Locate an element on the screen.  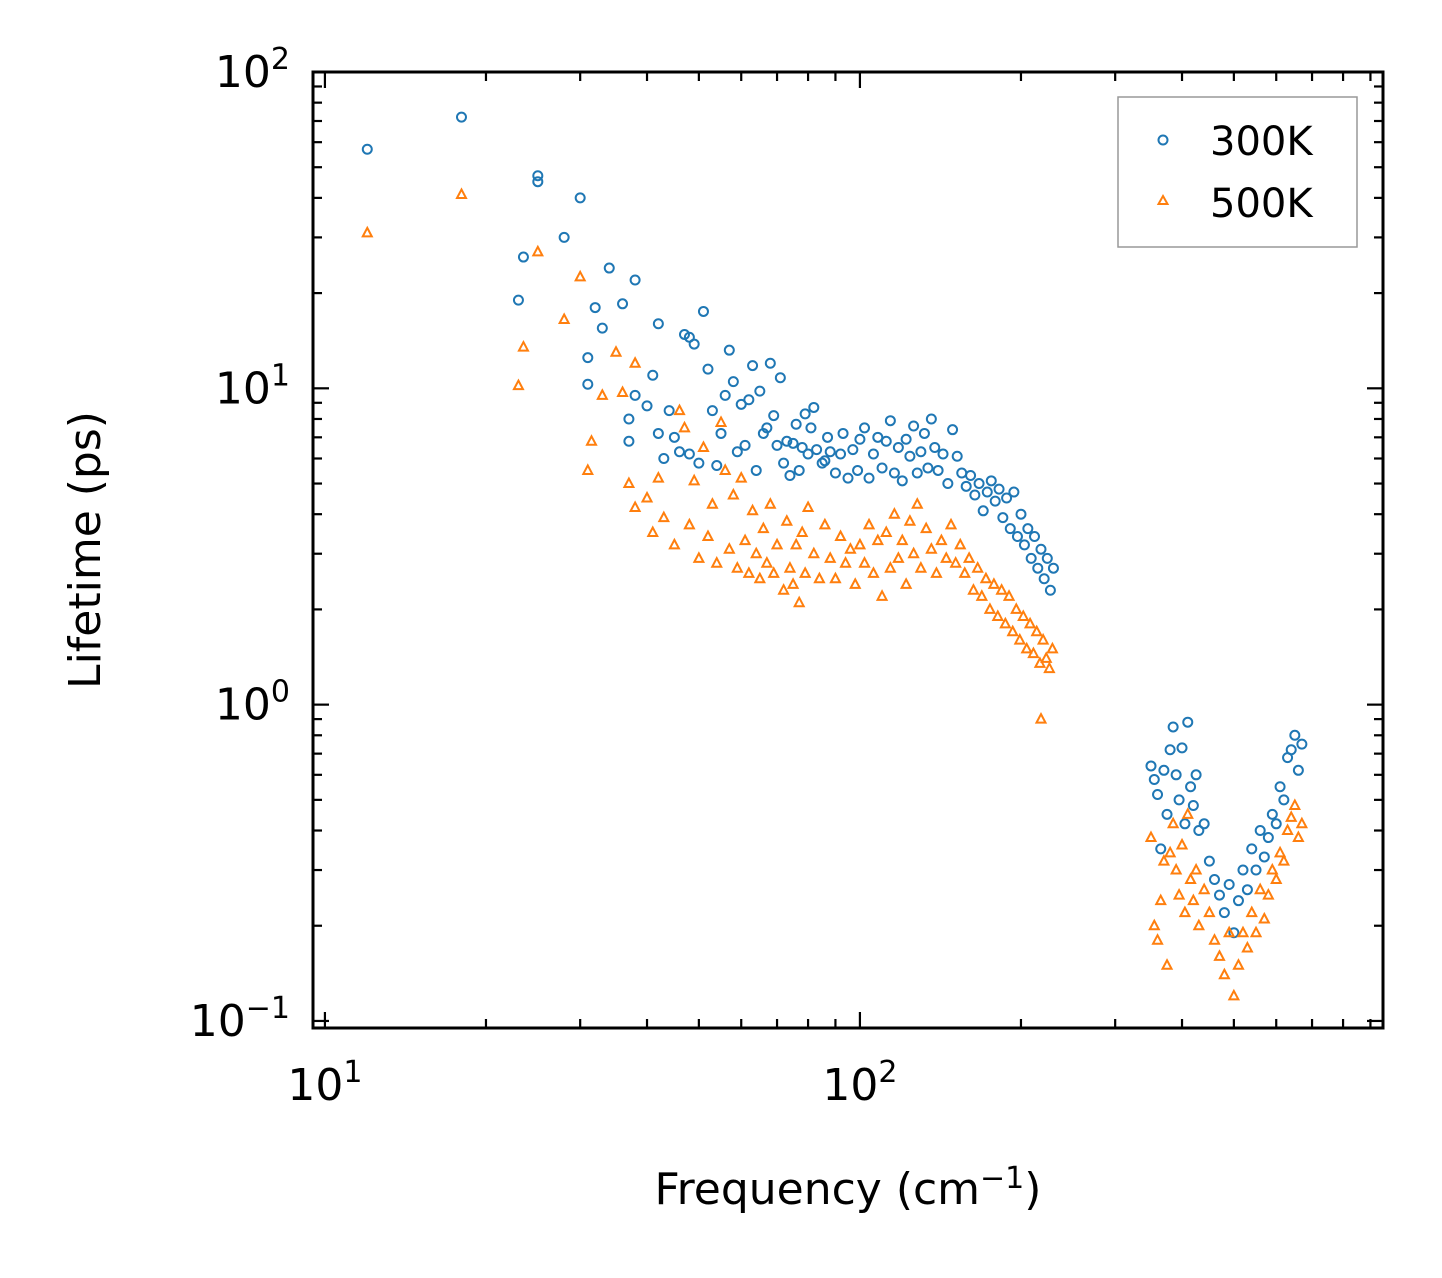
legend-label-300K: 300K is located at coordinates (1262, 142).